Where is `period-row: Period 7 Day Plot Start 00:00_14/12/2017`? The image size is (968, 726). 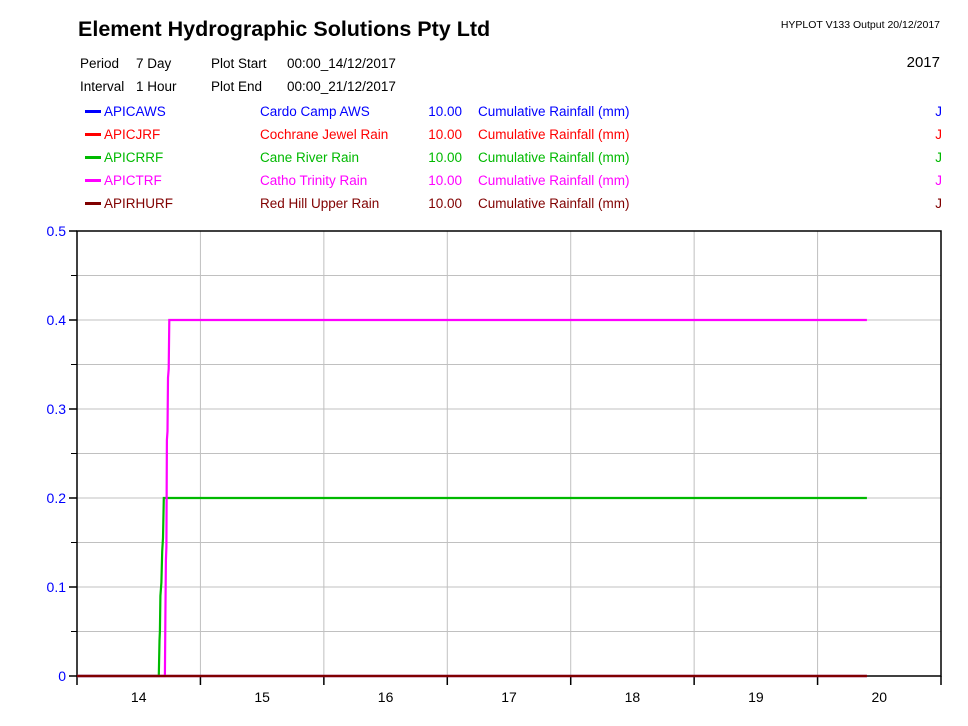 period-row: Period 7 Day Plot Start 00:00_14/12/2017 is located at coordinates (484, 64).